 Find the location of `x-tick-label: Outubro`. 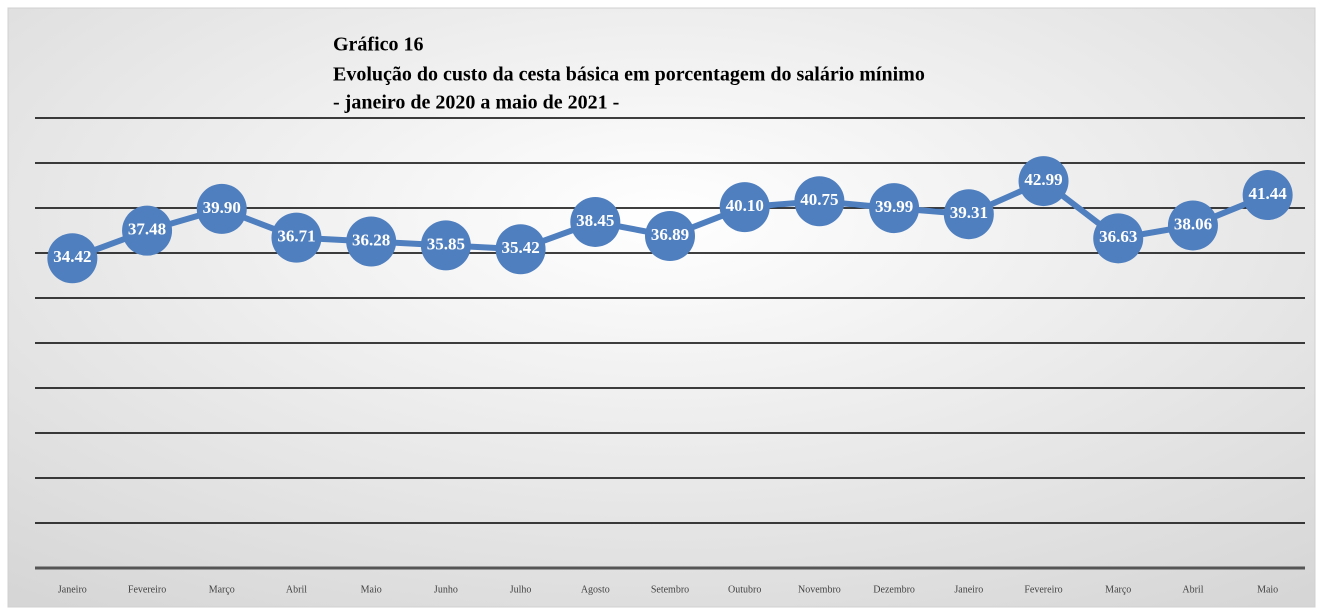

x-tick-label: Outubro is located at coordinates (744, 589).